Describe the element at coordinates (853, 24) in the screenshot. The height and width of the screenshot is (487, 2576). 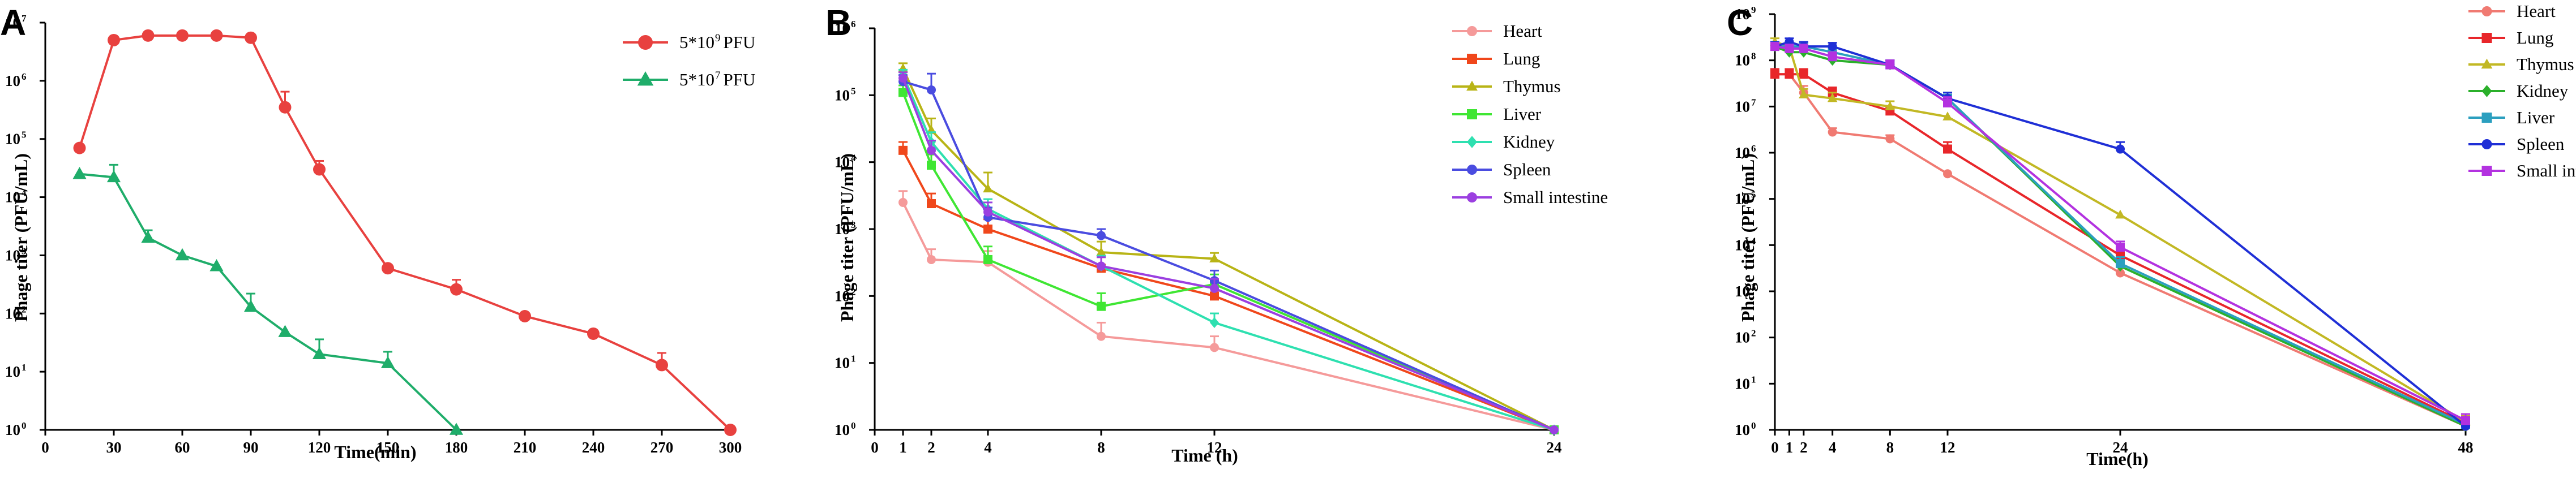
I see `y-tick-exponent-b: 6` at that location.